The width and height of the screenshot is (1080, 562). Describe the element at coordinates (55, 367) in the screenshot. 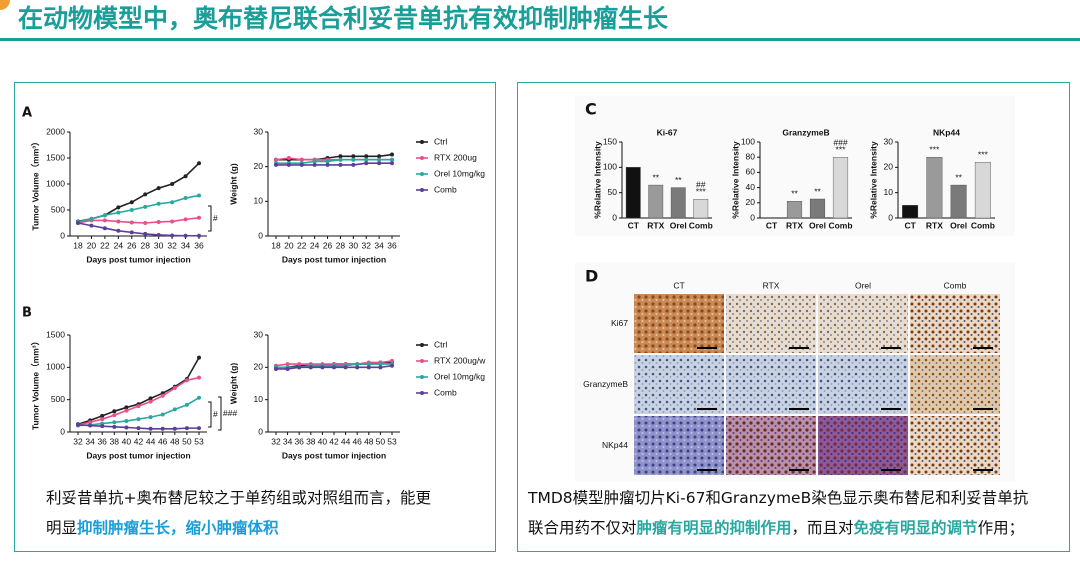

I see `y-tick-label: 1000` at that location.